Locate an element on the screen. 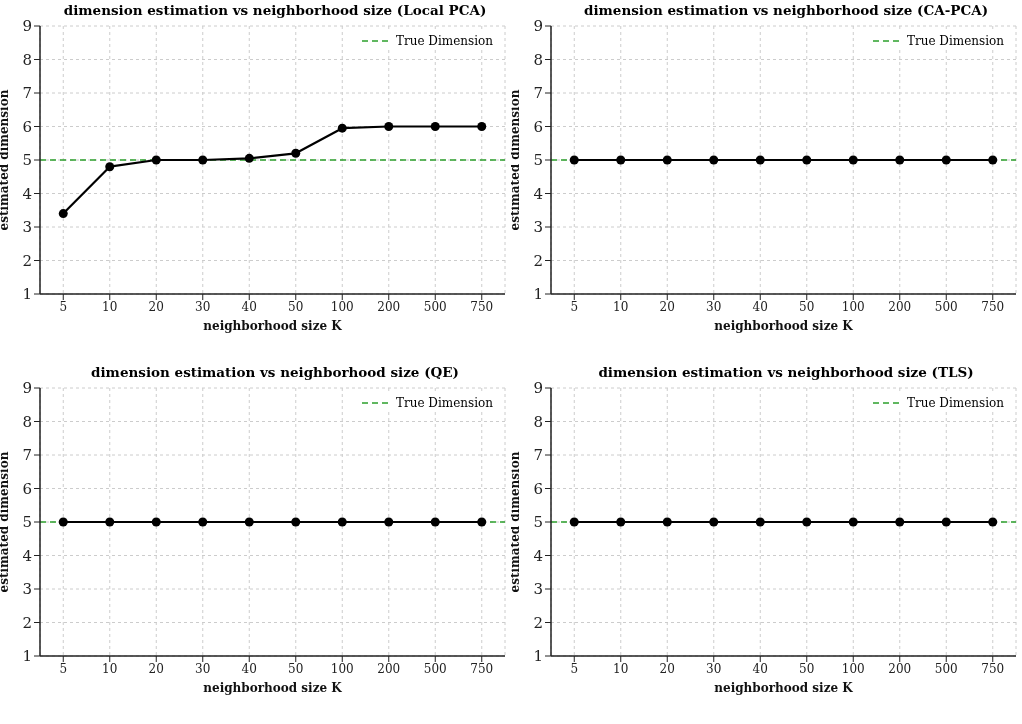 The image size is (1022, 724). chart-title: dimension estimation vs neighborhood size (QE) is located at coordinates (275, 372).